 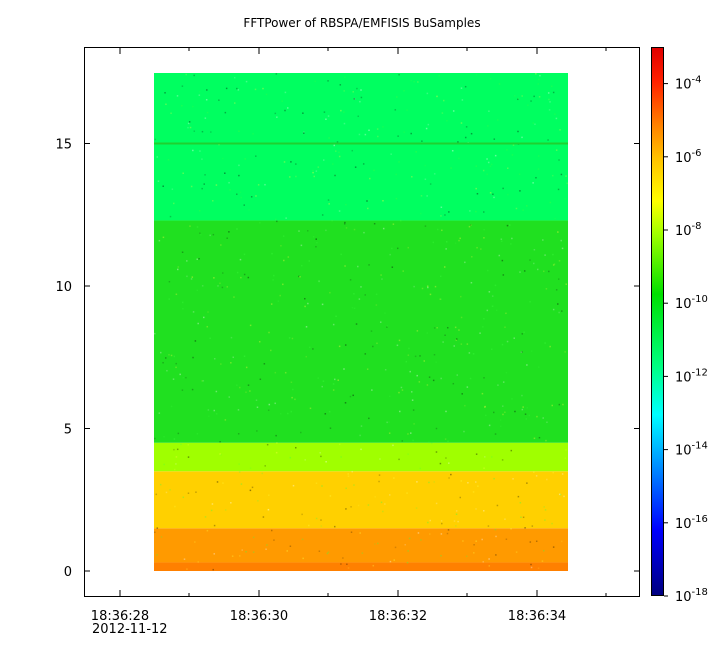 What do you see at coordinates (68, 572) in the screenshot?
I see `y-tick-label: 0` at bounding box center [68, 572].